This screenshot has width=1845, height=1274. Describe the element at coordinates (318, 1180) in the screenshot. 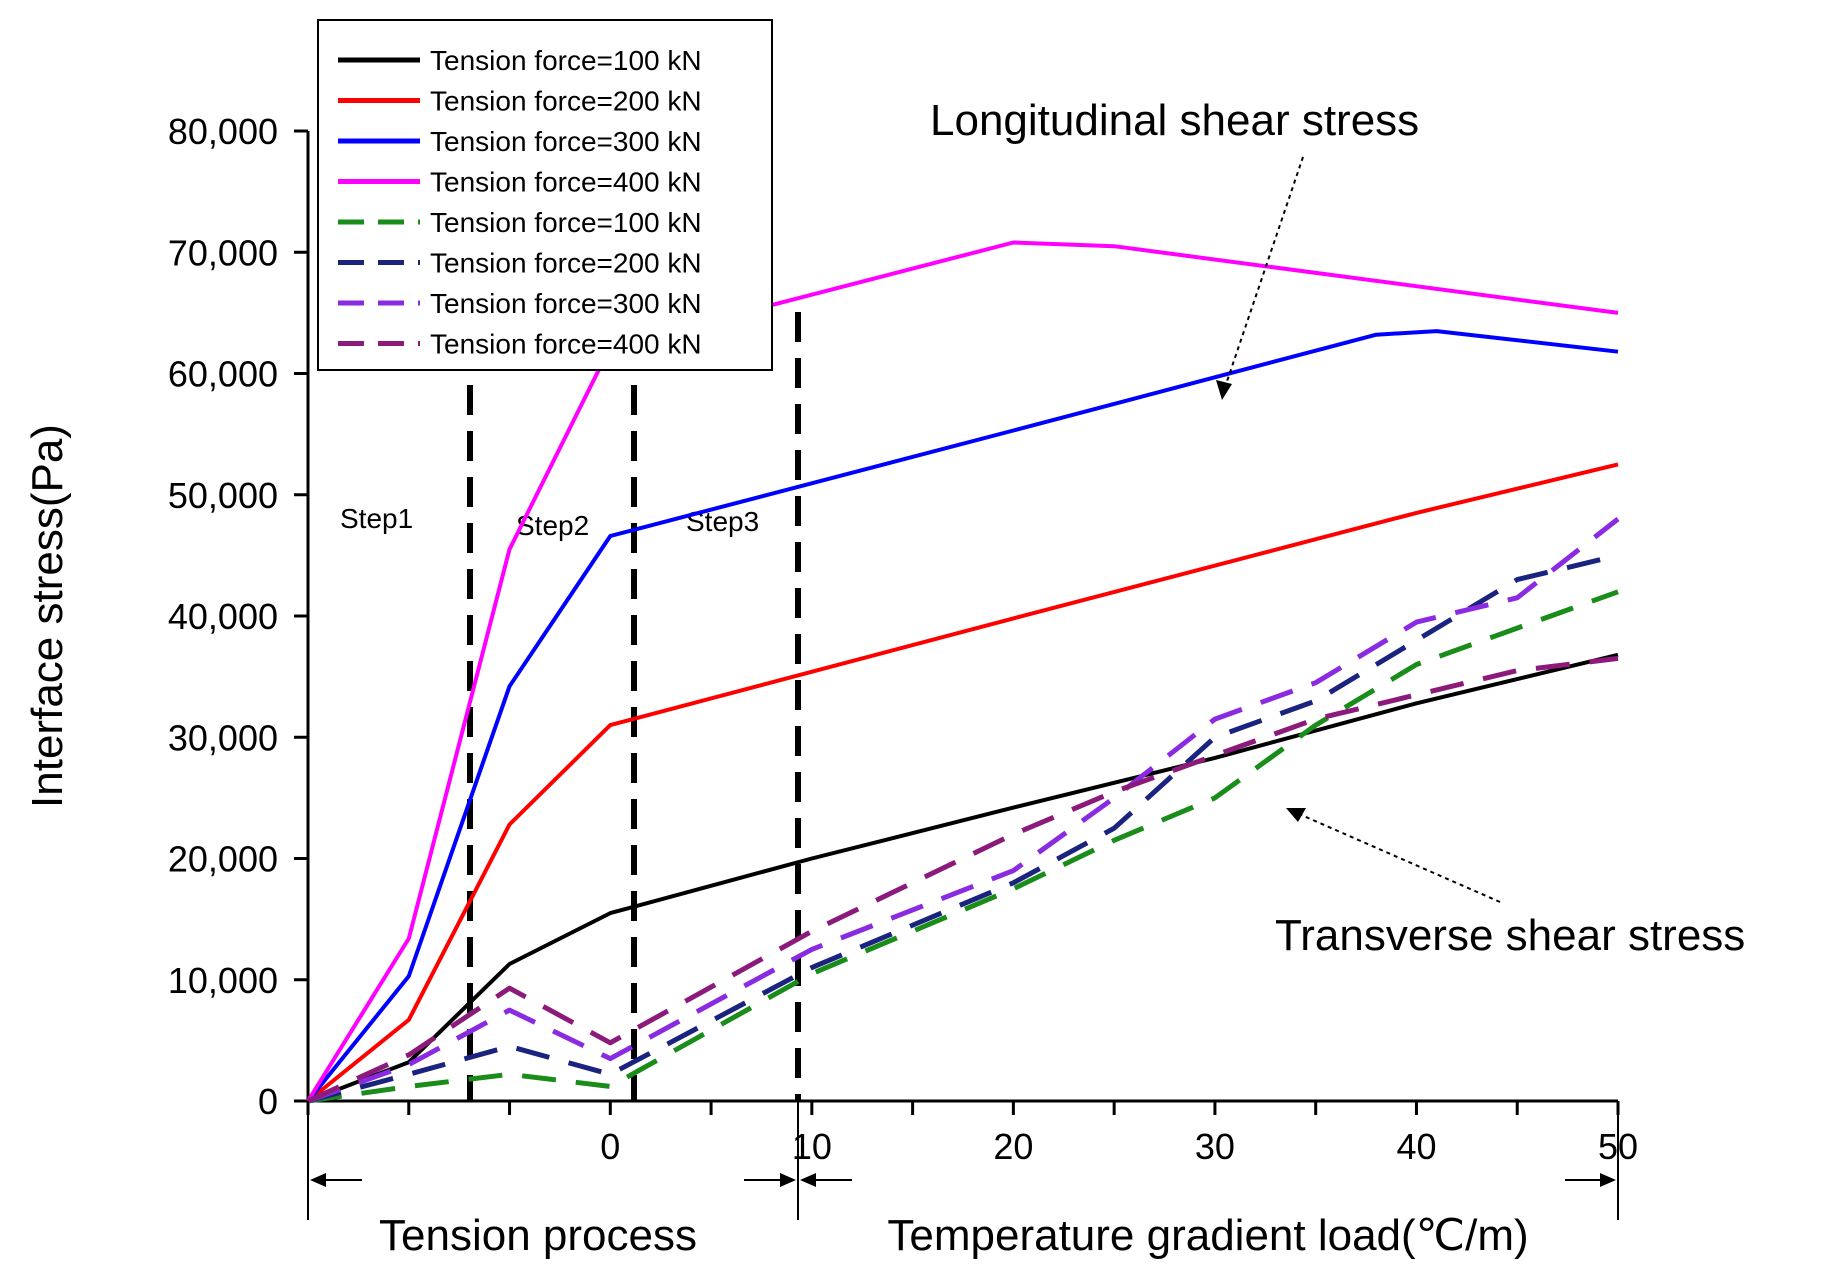

I see `tension-arrowhead-left` at that location.